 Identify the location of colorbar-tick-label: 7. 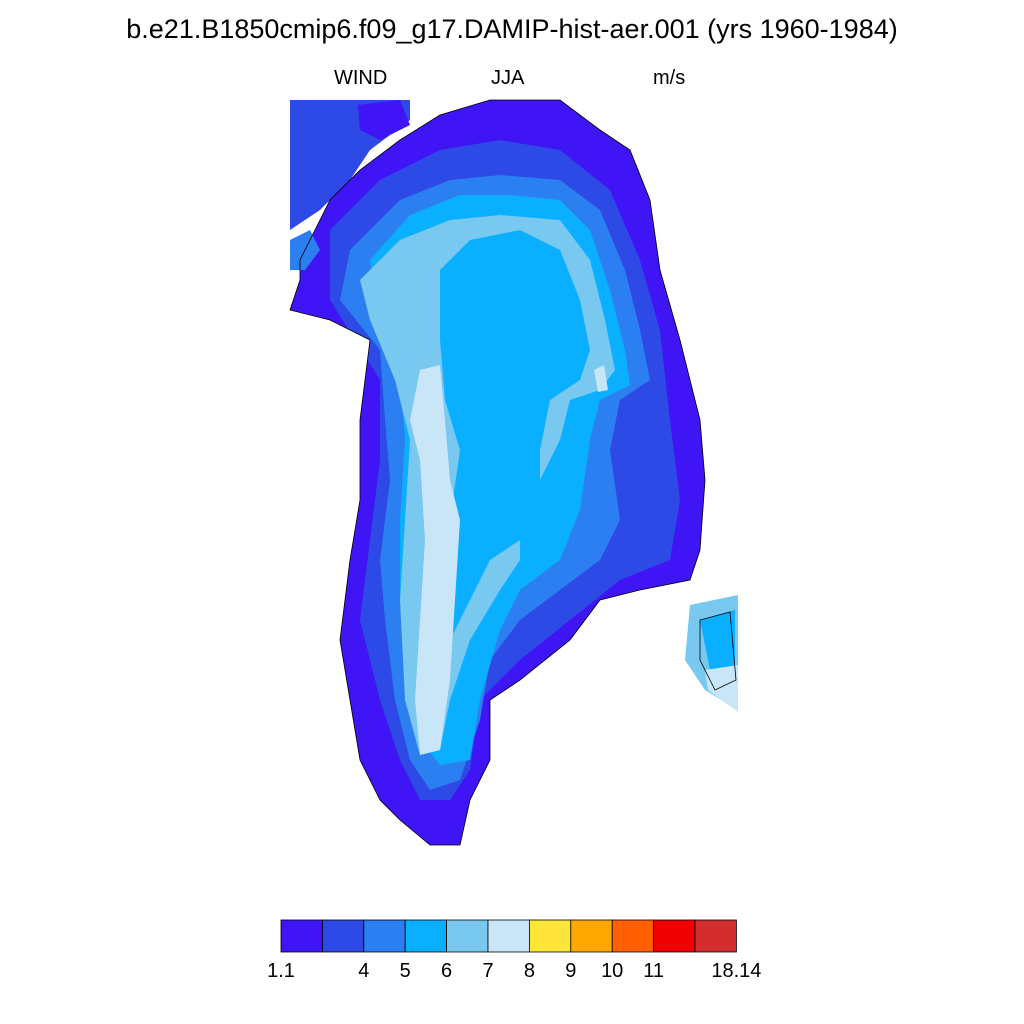
(488, 971).